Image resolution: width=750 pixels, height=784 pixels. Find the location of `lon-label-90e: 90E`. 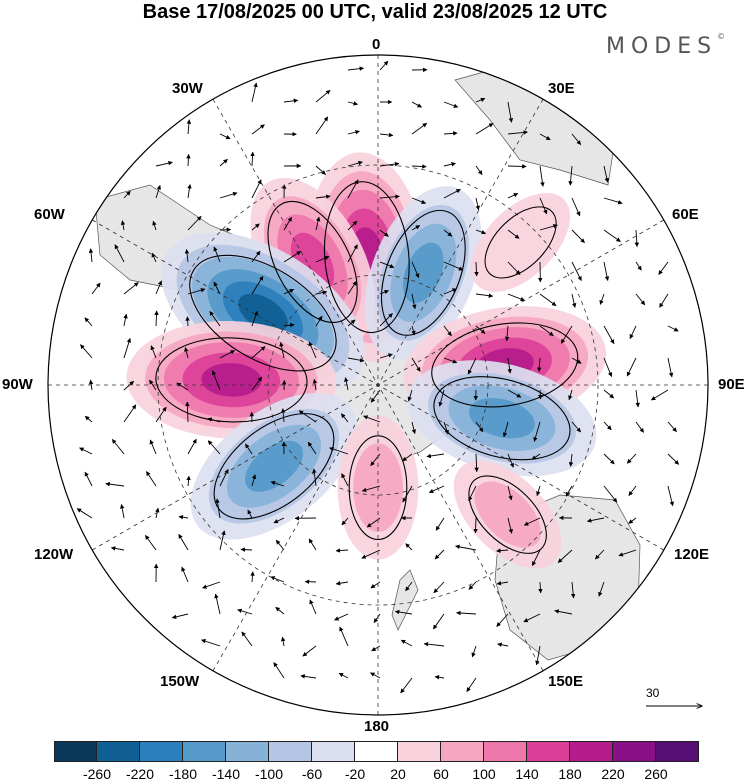

lon-label-90e: 90E is located at coordinates (731, 384).